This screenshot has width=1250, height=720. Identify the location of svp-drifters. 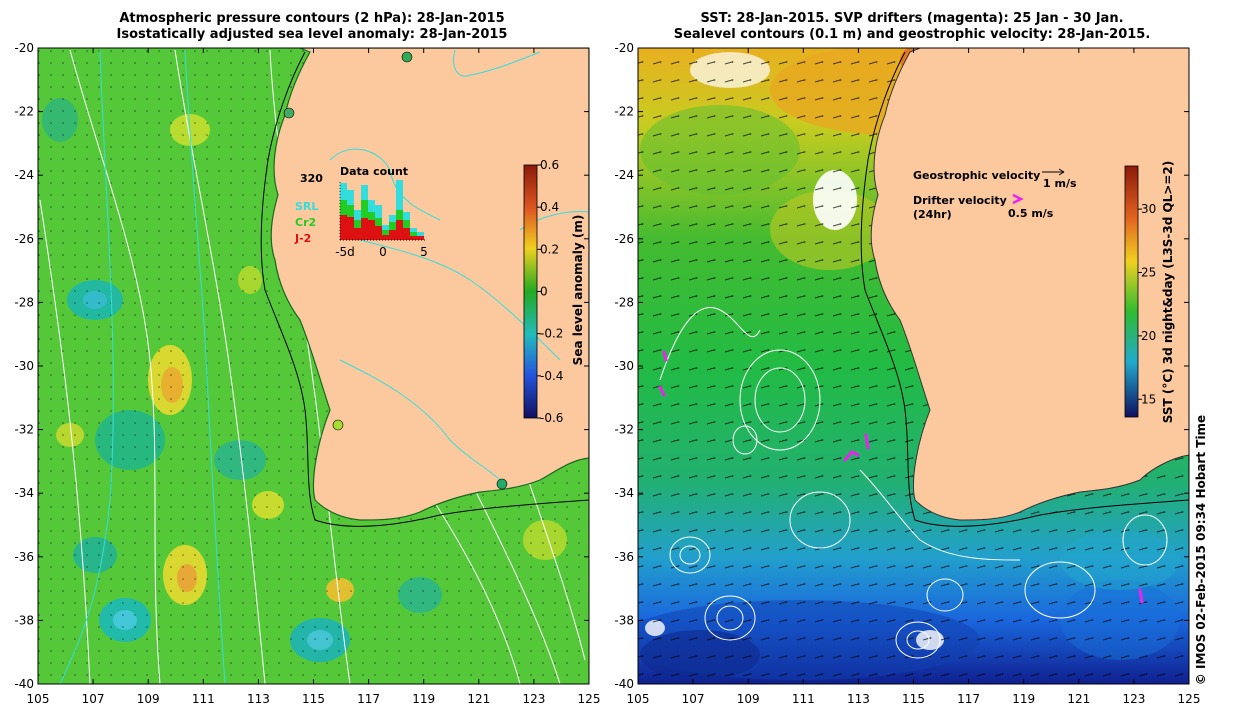
(901, 477).